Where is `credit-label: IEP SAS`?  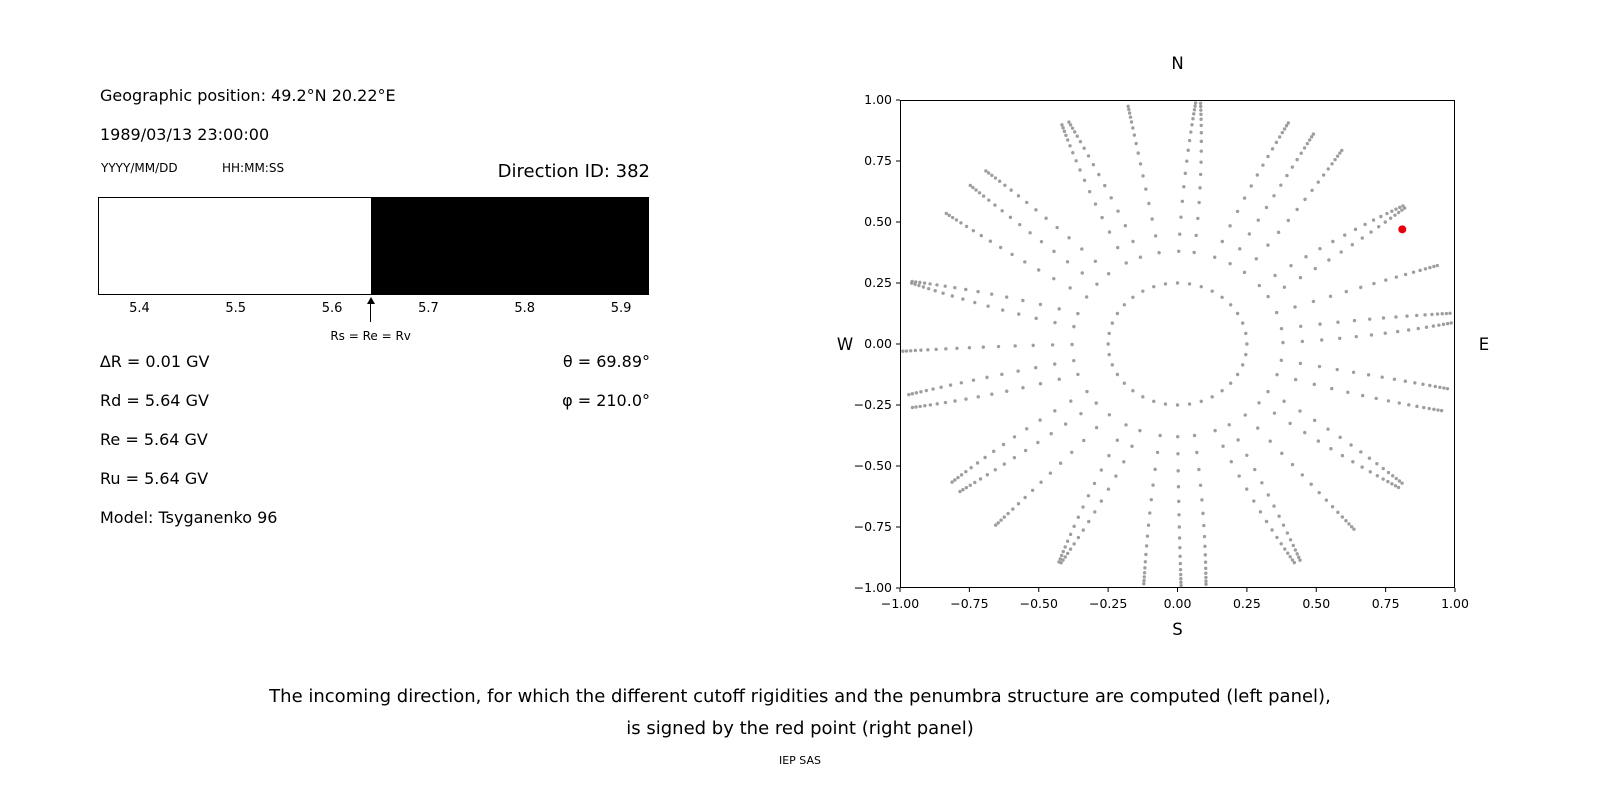
credit-label: IEP SAS is located at coordinates (800, 760).